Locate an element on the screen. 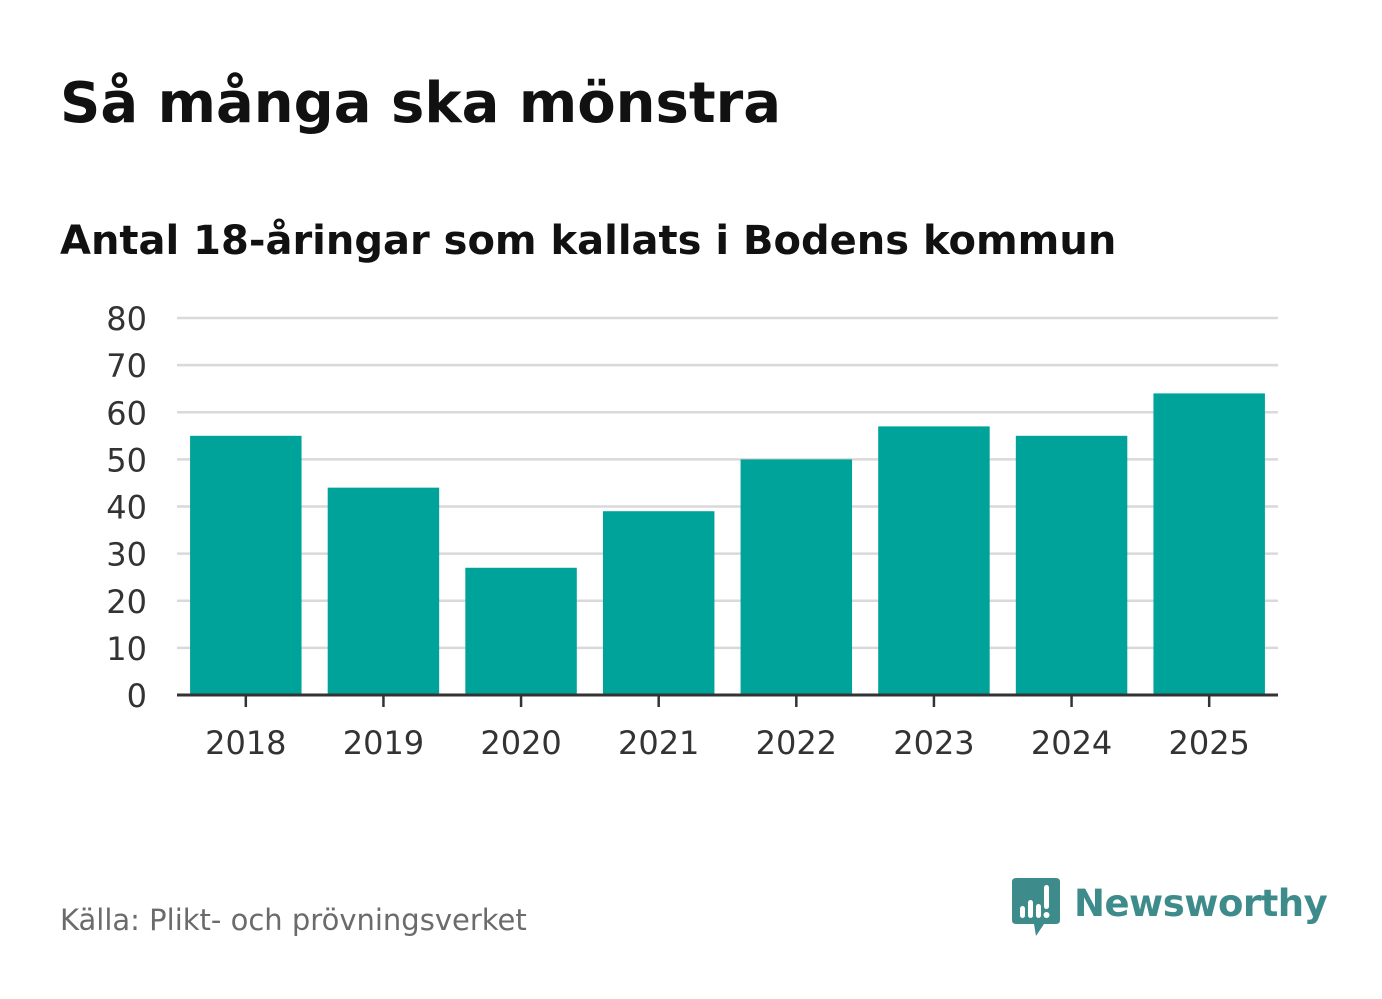 The image size is (1382, 999). bar-2023 is located at coordinates (934, 560).